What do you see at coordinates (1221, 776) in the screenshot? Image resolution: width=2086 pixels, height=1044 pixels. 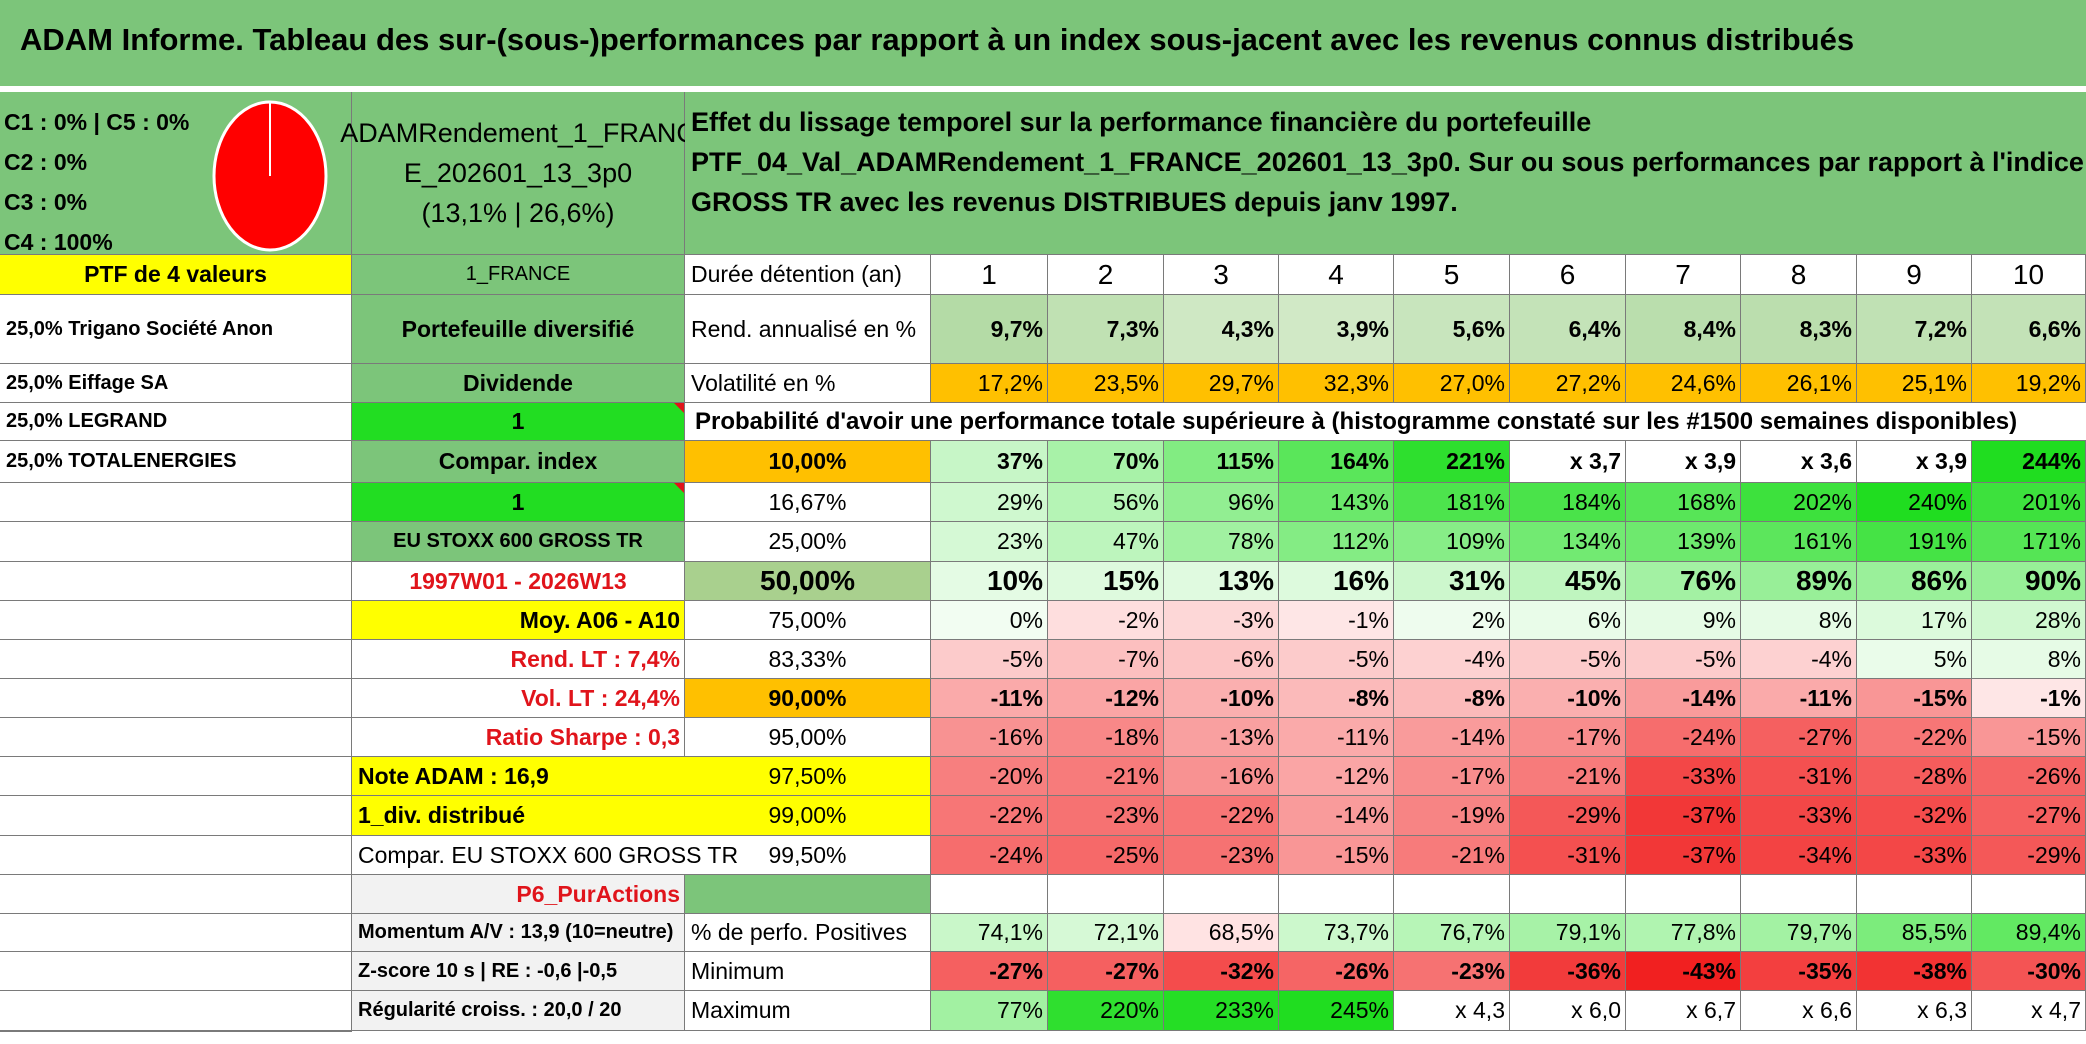 I see `probability-value: -16%` at bounding box center [1221, 776].